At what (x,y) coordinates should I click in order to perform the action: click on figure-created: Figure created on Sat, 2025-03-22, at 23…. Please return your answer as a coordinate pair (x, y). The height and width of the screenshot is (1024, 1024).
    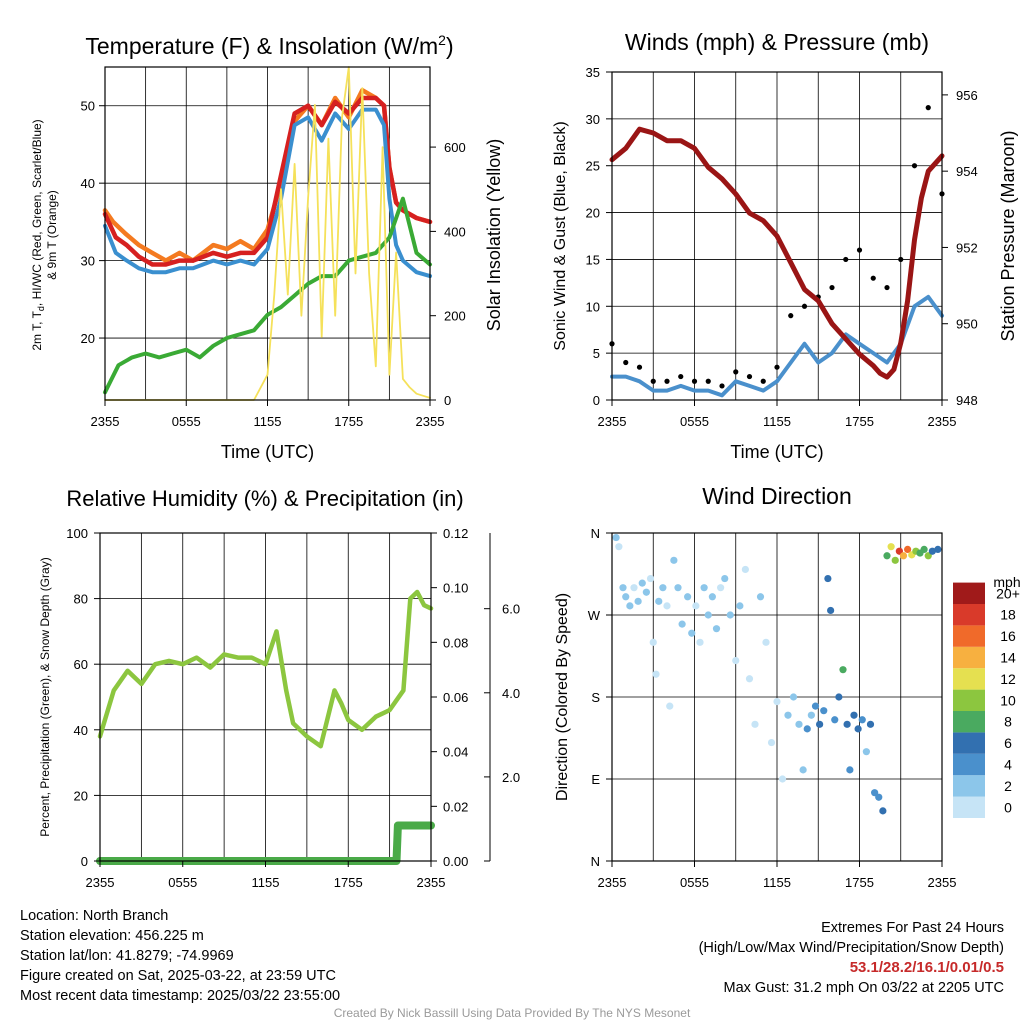
    Looking at the image, I should click on (178, 976).